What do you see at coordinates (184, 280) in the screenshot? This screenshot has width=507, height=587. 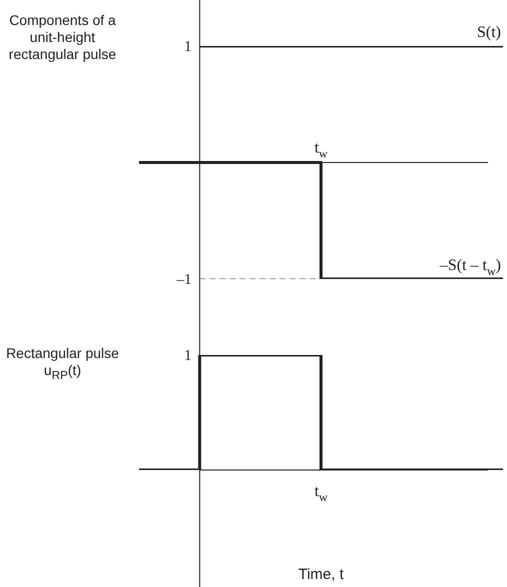 I see `annotation: –1` at bounding box center [184, 280].